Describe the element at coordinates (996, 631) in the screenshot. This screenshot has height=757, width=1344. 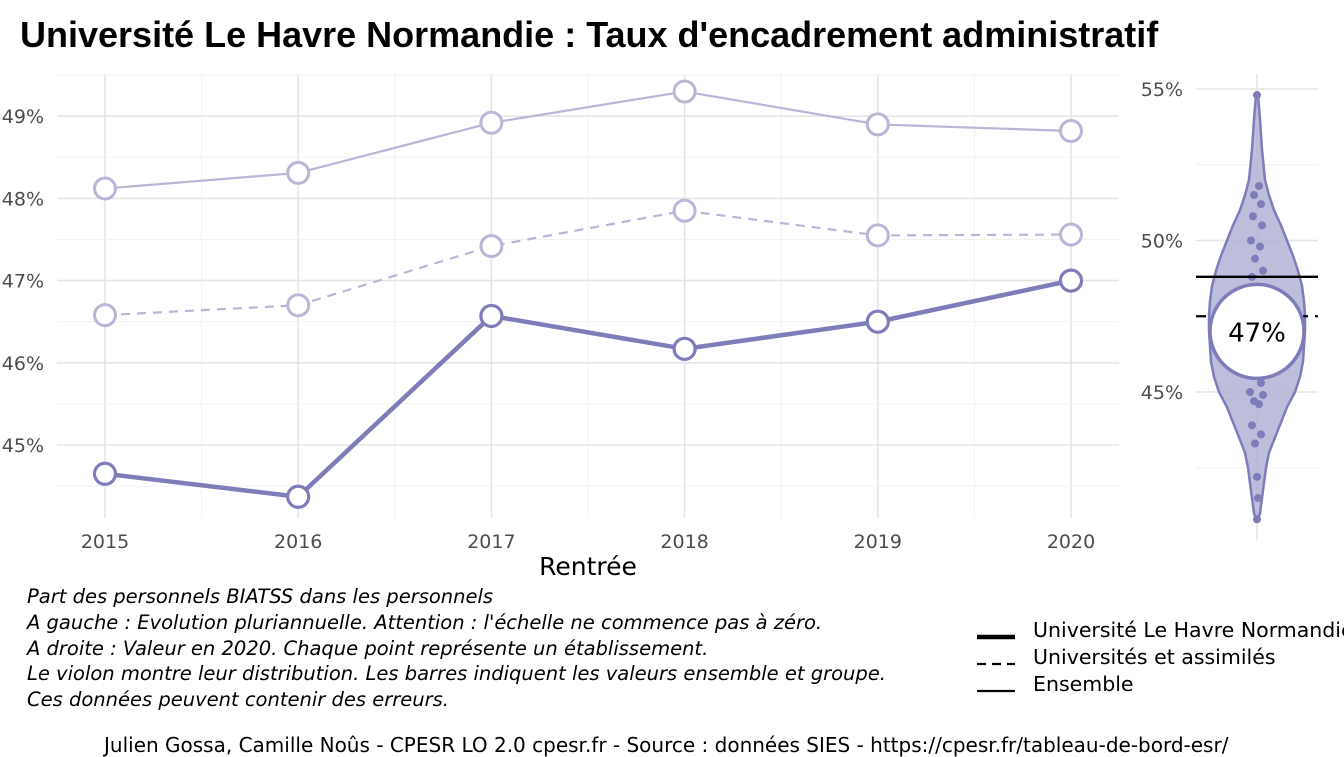
I see `legend-key-thick` at that location.